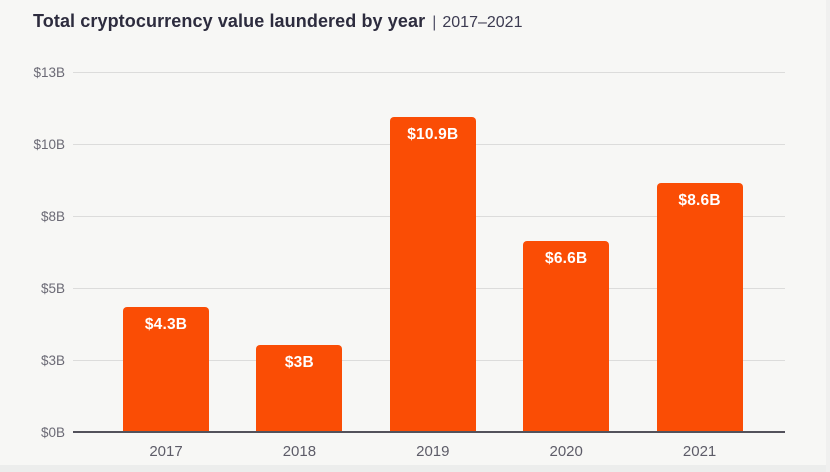 This screenshot has height=472, width=830. What do you see at coordinates (566, 336) in the screenshot?
I see `bar-2020: $6.6B` at bounding box center [566, 336].